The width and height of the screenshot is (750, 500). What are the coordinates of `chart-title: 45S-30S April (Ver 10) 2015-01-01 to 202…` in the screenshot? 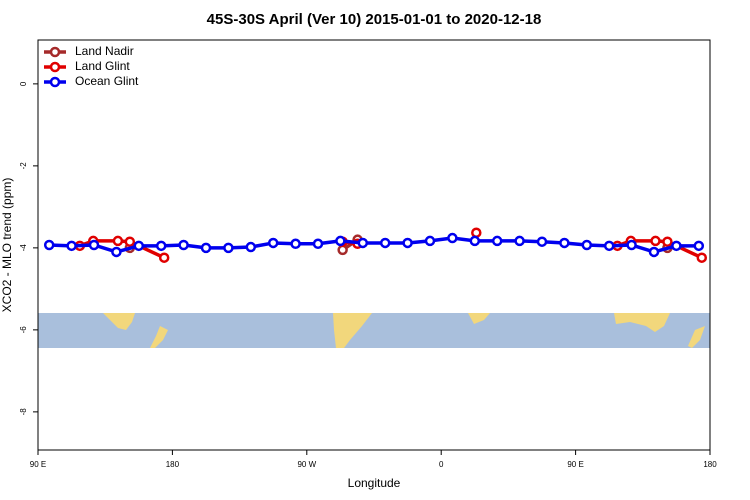 It's located at (374, 19).